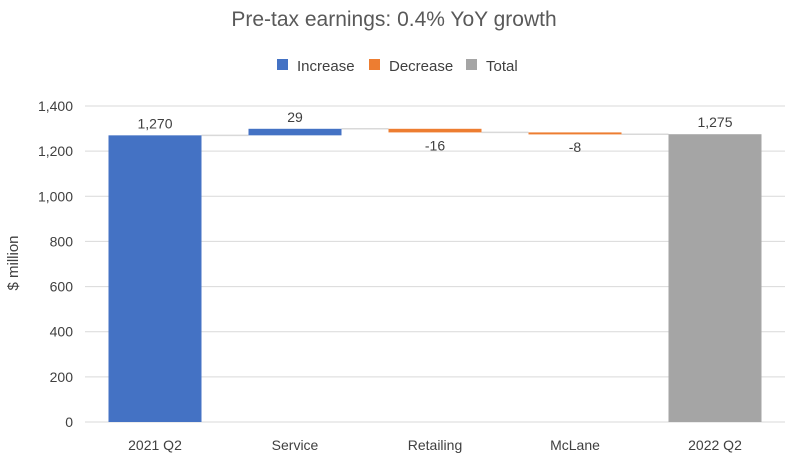 Image resolution: width=787 pixels, height=462 pixels. What do you see at coordinates (62, 377) in the screenshot?
I see `y-tick-label: 200` at bounding box center [62, 377].